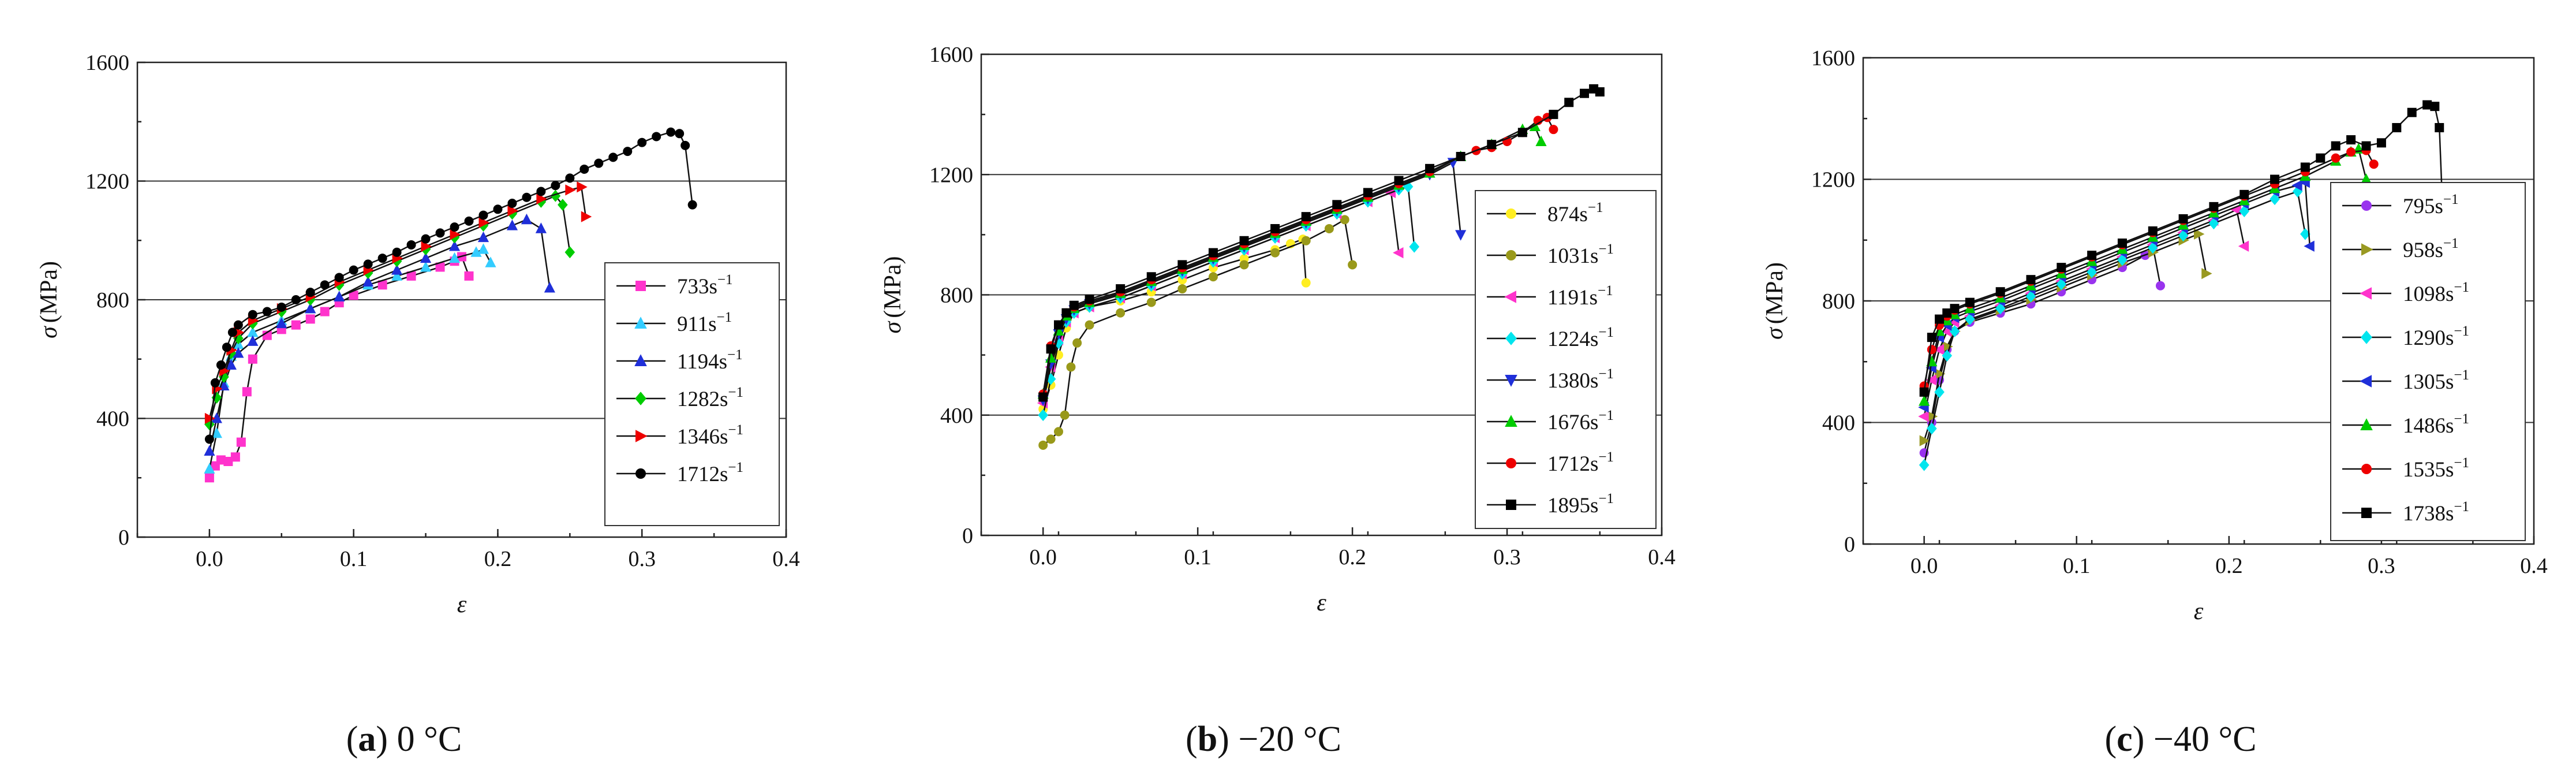  What do you see at coordinates (1572, 381) in the screenshot?
I see `legend-rate: 1380s` at bounding box center [1572, 381].